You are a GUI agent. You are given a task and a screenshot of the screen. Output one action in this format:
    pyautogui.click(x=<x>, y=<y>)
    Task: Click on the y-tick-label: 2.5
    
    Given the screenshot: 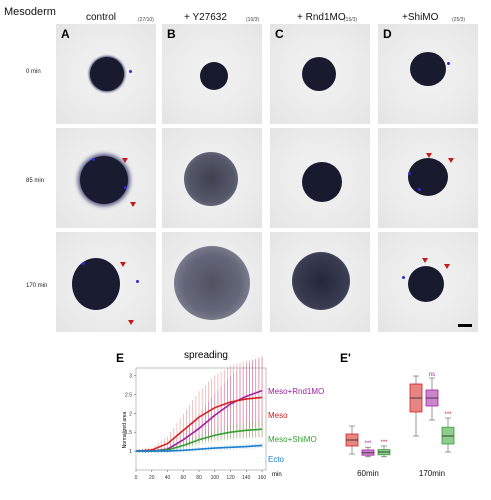 What is the action you would take?
    pyautogui.click(x=128, y=395)
    